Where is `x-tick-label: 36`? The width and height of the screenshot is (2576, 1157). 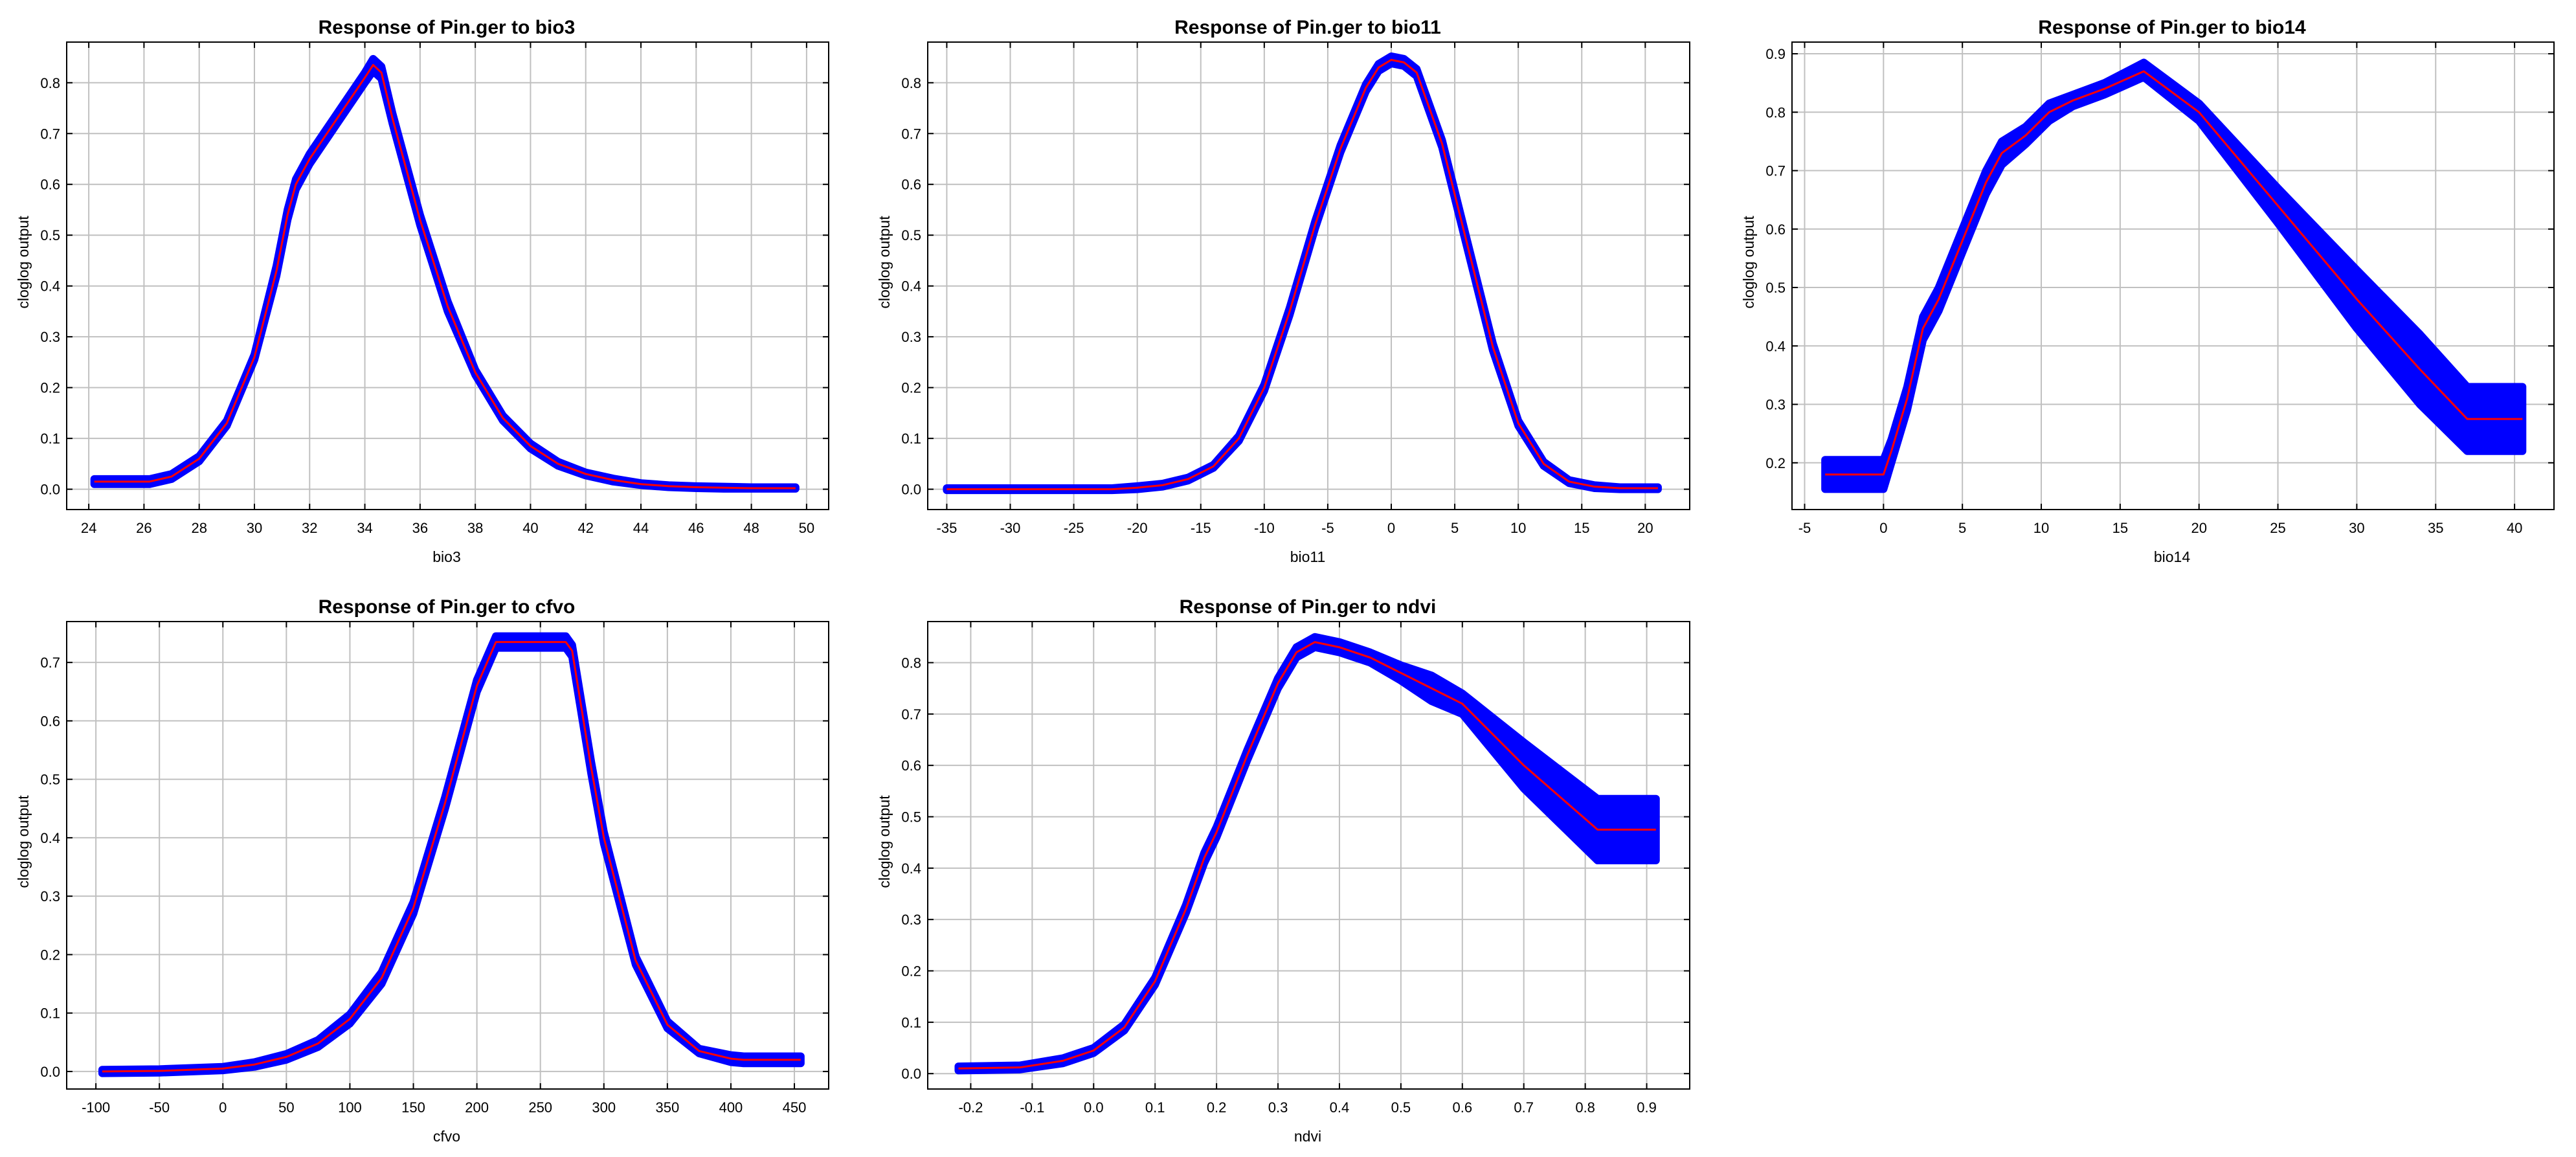 x-tick-label: 36 is located at coordinates (420, 528).